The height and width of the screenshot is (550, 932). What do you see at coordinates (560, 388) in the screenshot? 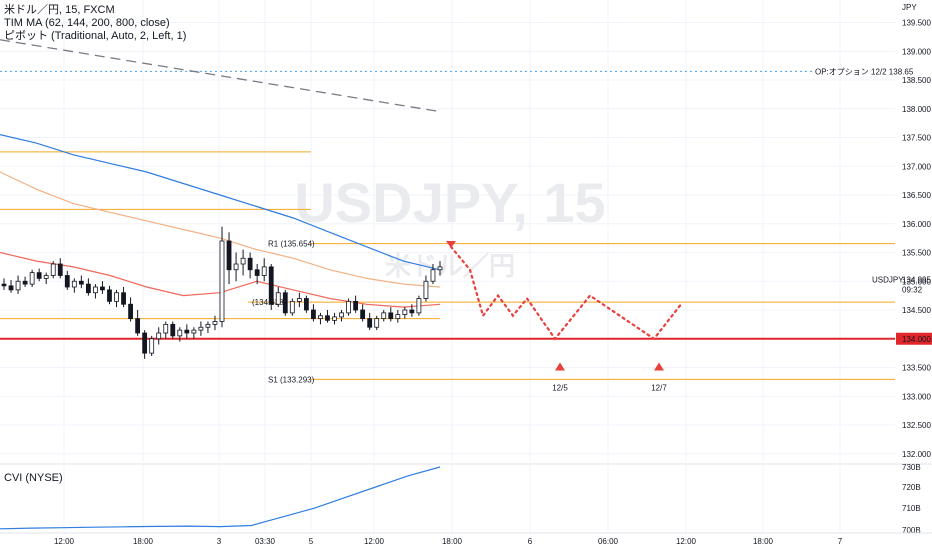
I see `annotation-label: 12/5` at bounding box center [560, 388].